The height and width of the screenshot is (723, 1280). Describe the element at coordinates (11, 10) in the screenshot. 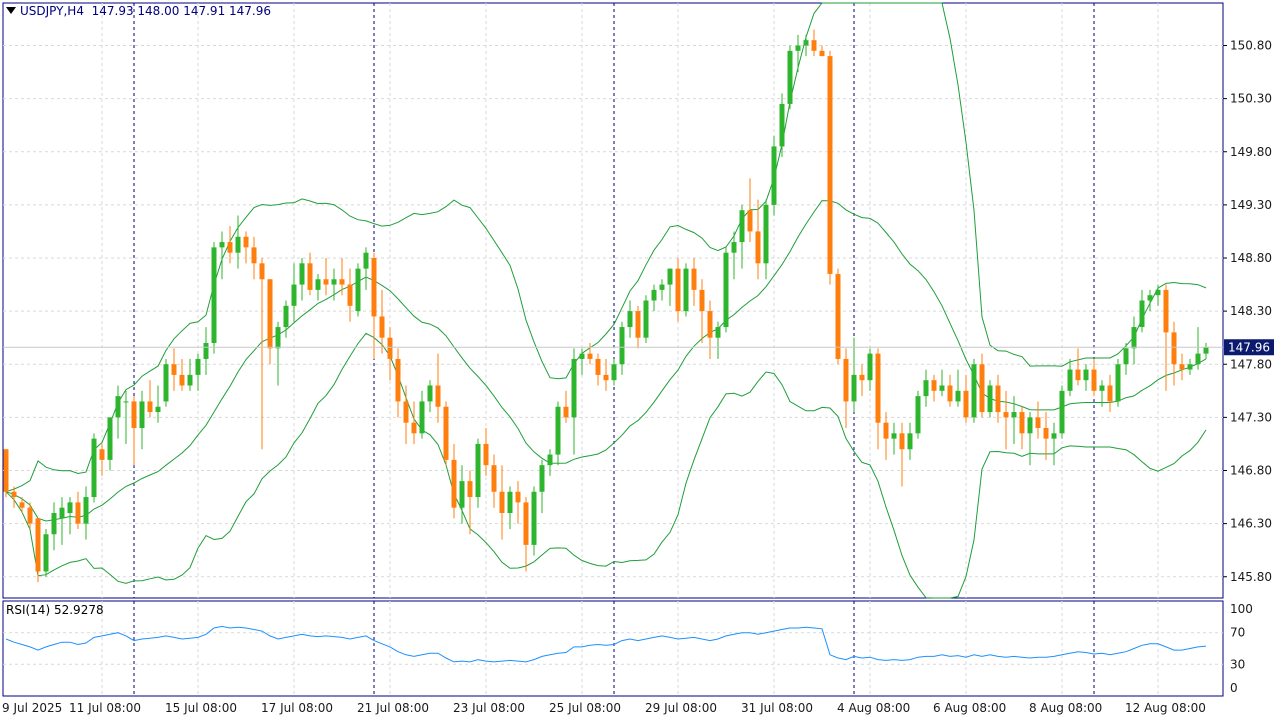

I see `dropdown-triangle-icon` at that location.